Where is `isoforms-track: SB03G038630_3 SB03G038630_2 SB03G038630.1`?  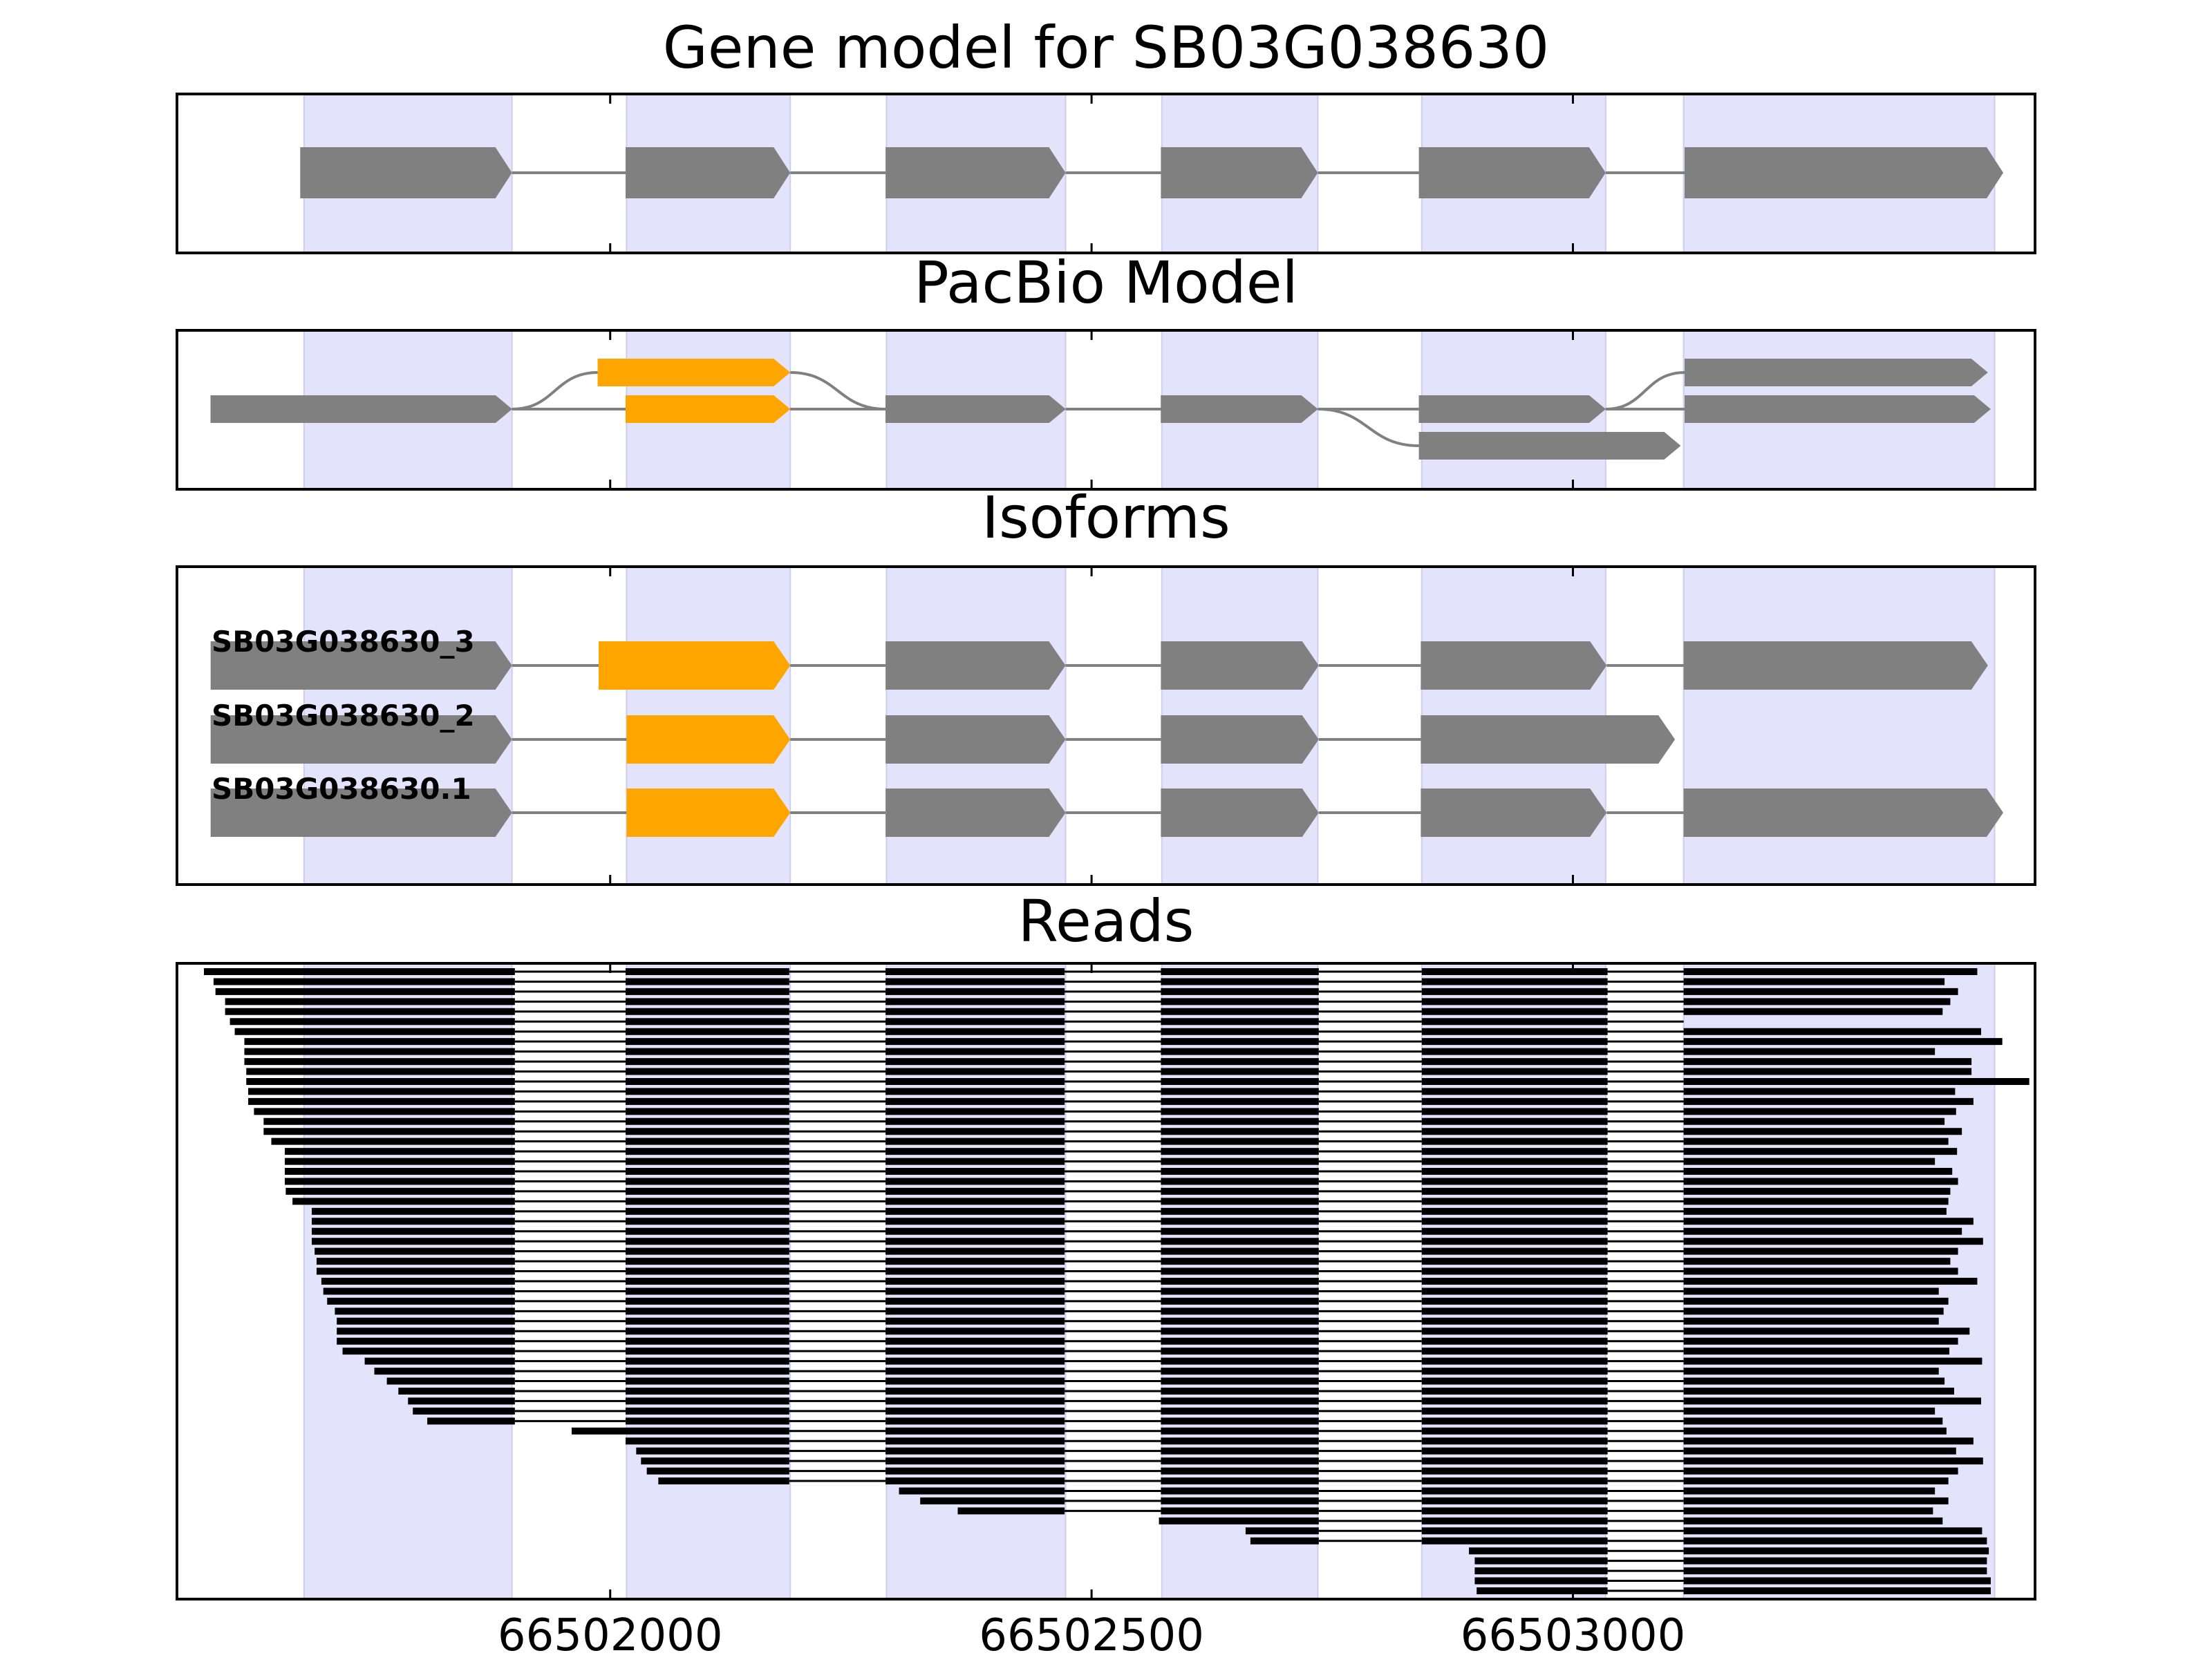
isoforms-track: SB03G038630_3 SB03G038630_2 SB03G038630.1 is located at coordinates (1106, 731).